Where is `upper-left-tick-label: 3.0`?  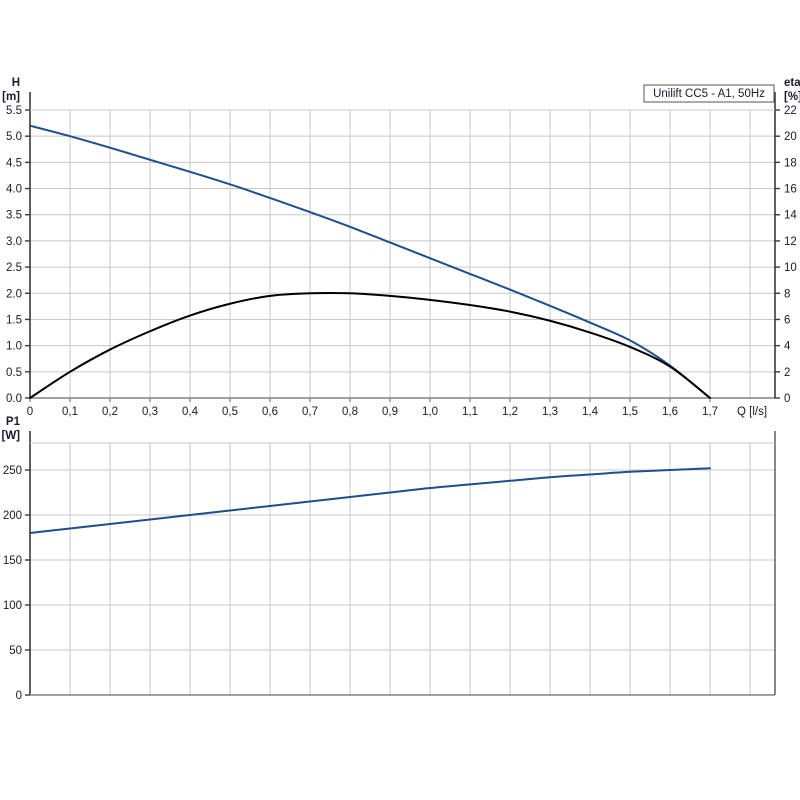
upper-left-tick-label: 3.0 is located at coordinates (14, 242).